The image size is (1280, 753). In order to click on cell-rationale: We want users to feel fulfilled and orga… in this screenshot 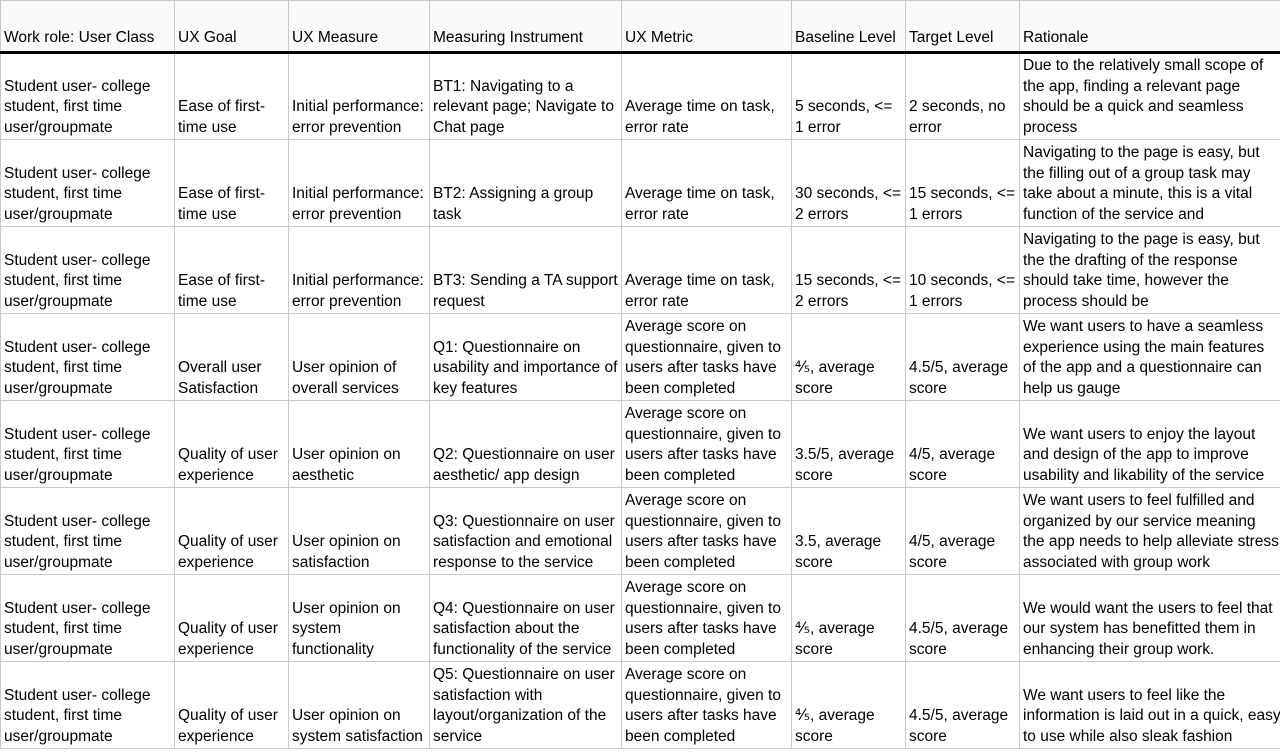, I will do `click(1149, 531)`.